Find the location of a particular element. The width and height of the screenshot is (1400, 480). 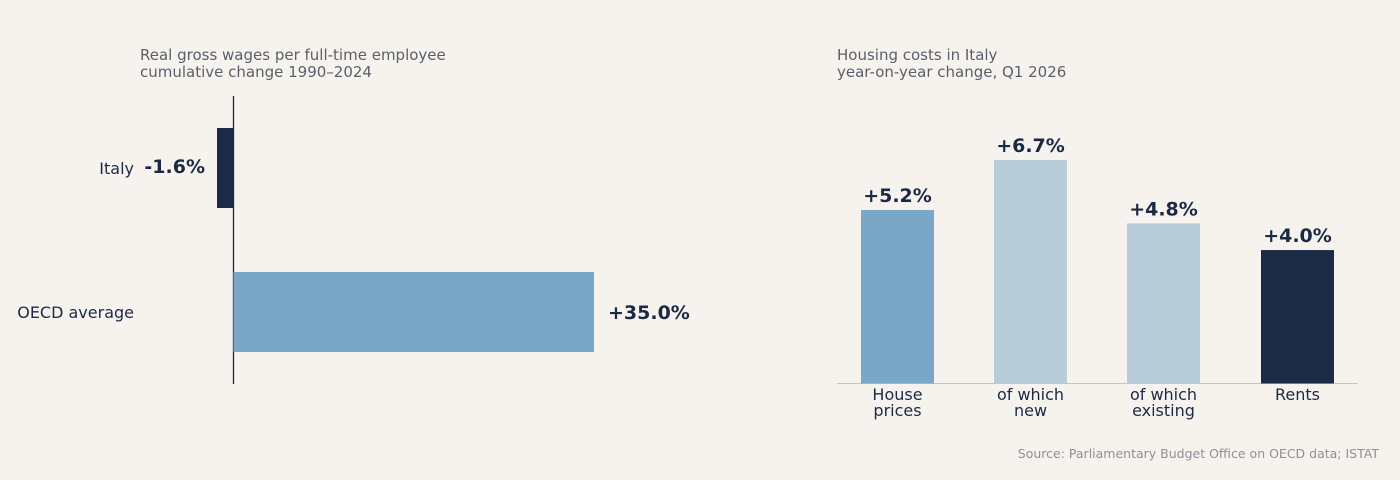

wages-subtitle: cumulative change 1990–2024 is located at coordinates (256, 72).